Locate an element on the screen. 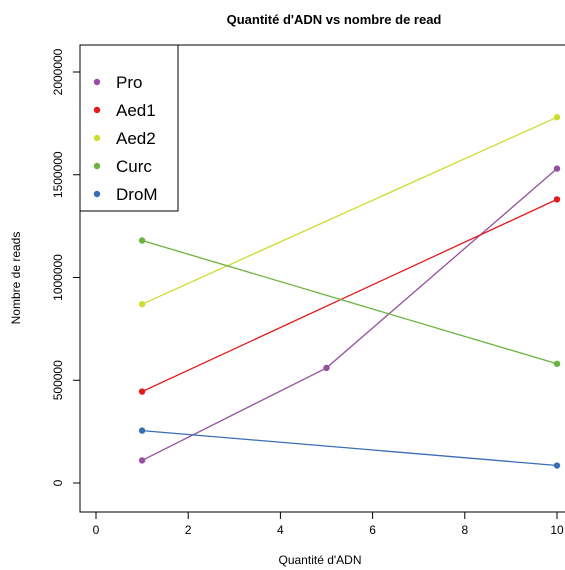  legend-label: DroM is located at coordinates (137, 194).